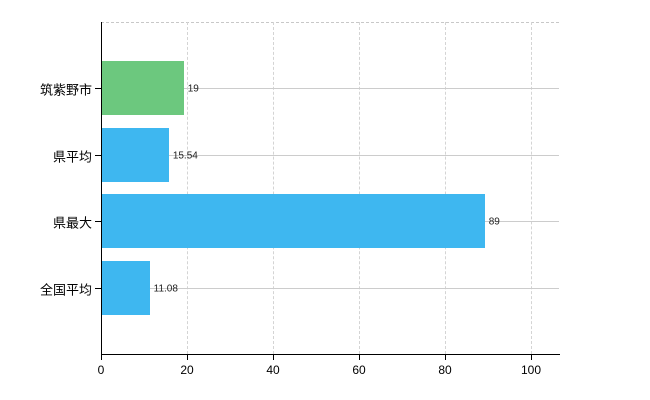 This screenshot has height=400, width=650. What do you see at coordinates (330, 22) in the screenshot?
I see `plot-top-border` at bounding box center [330, 22].